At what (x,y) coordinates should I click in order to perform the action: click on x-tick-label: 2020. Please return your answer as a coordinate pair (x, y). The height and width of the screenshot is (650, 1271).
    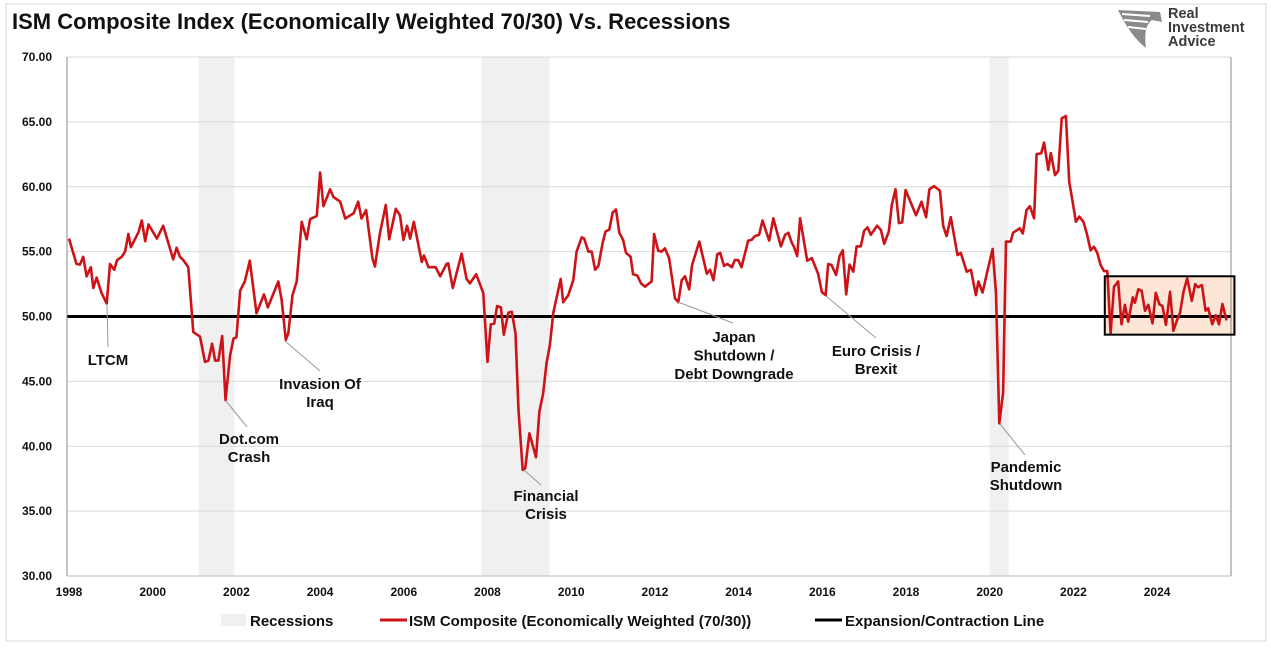
    Looking at the image, I should click on (989, 592).